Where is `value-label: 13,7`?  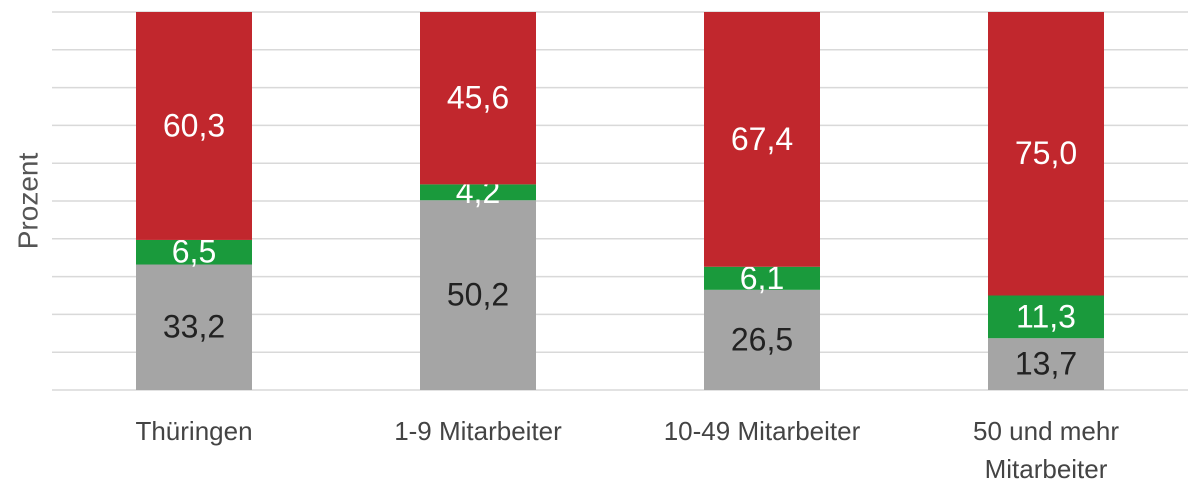
value-label: 13,7 is located at coordinates (1046, 364).